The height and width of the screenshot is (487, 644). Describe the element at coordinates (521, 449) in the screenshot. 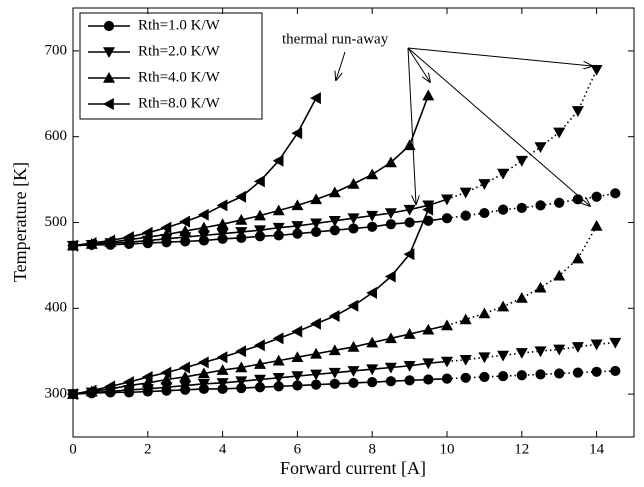

I see `x-tick-label: 12` at that location.